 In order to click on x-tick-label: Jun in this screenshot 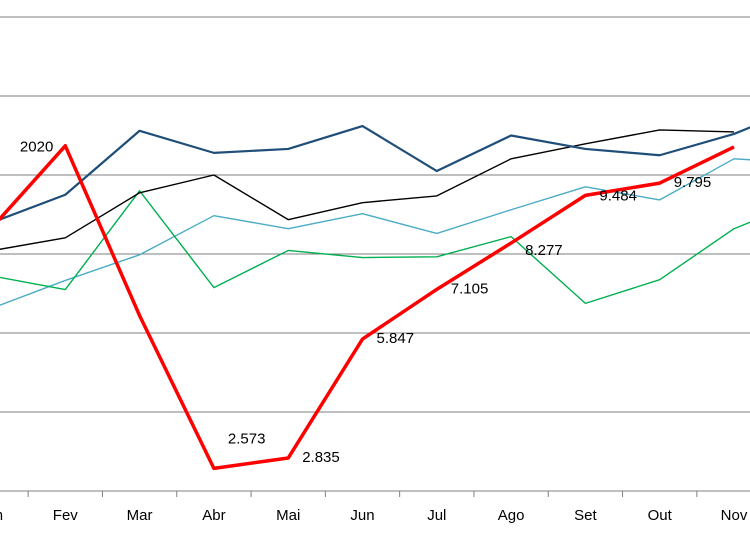, I will do `click(362, 515)`.